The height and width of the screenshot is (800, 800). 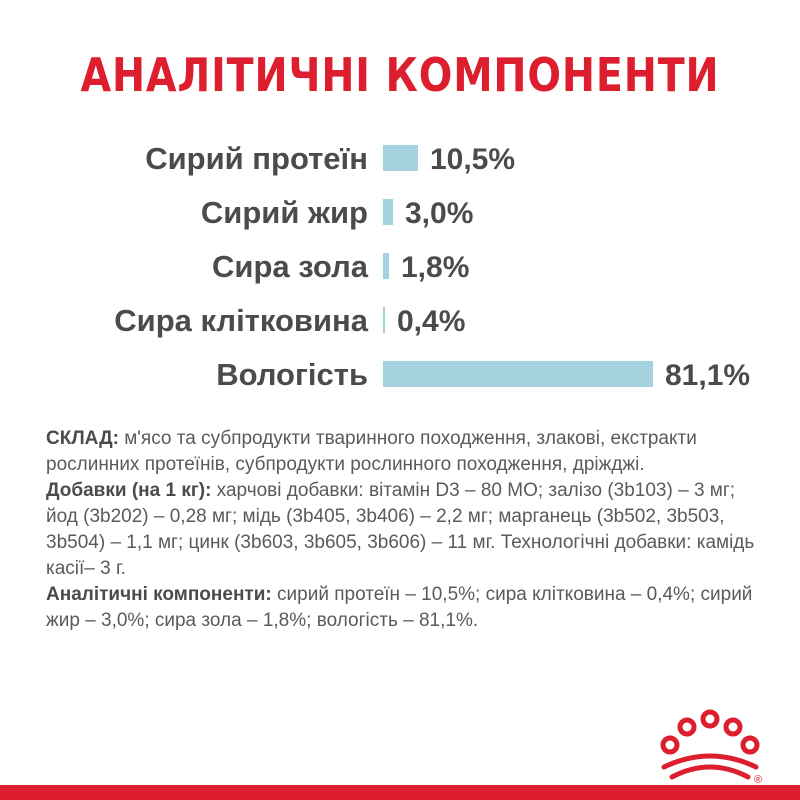 What do you see at coordinates (292, 374) in the screenshot?
I see `category-label: Вологість` at bounding box center [292, 374].